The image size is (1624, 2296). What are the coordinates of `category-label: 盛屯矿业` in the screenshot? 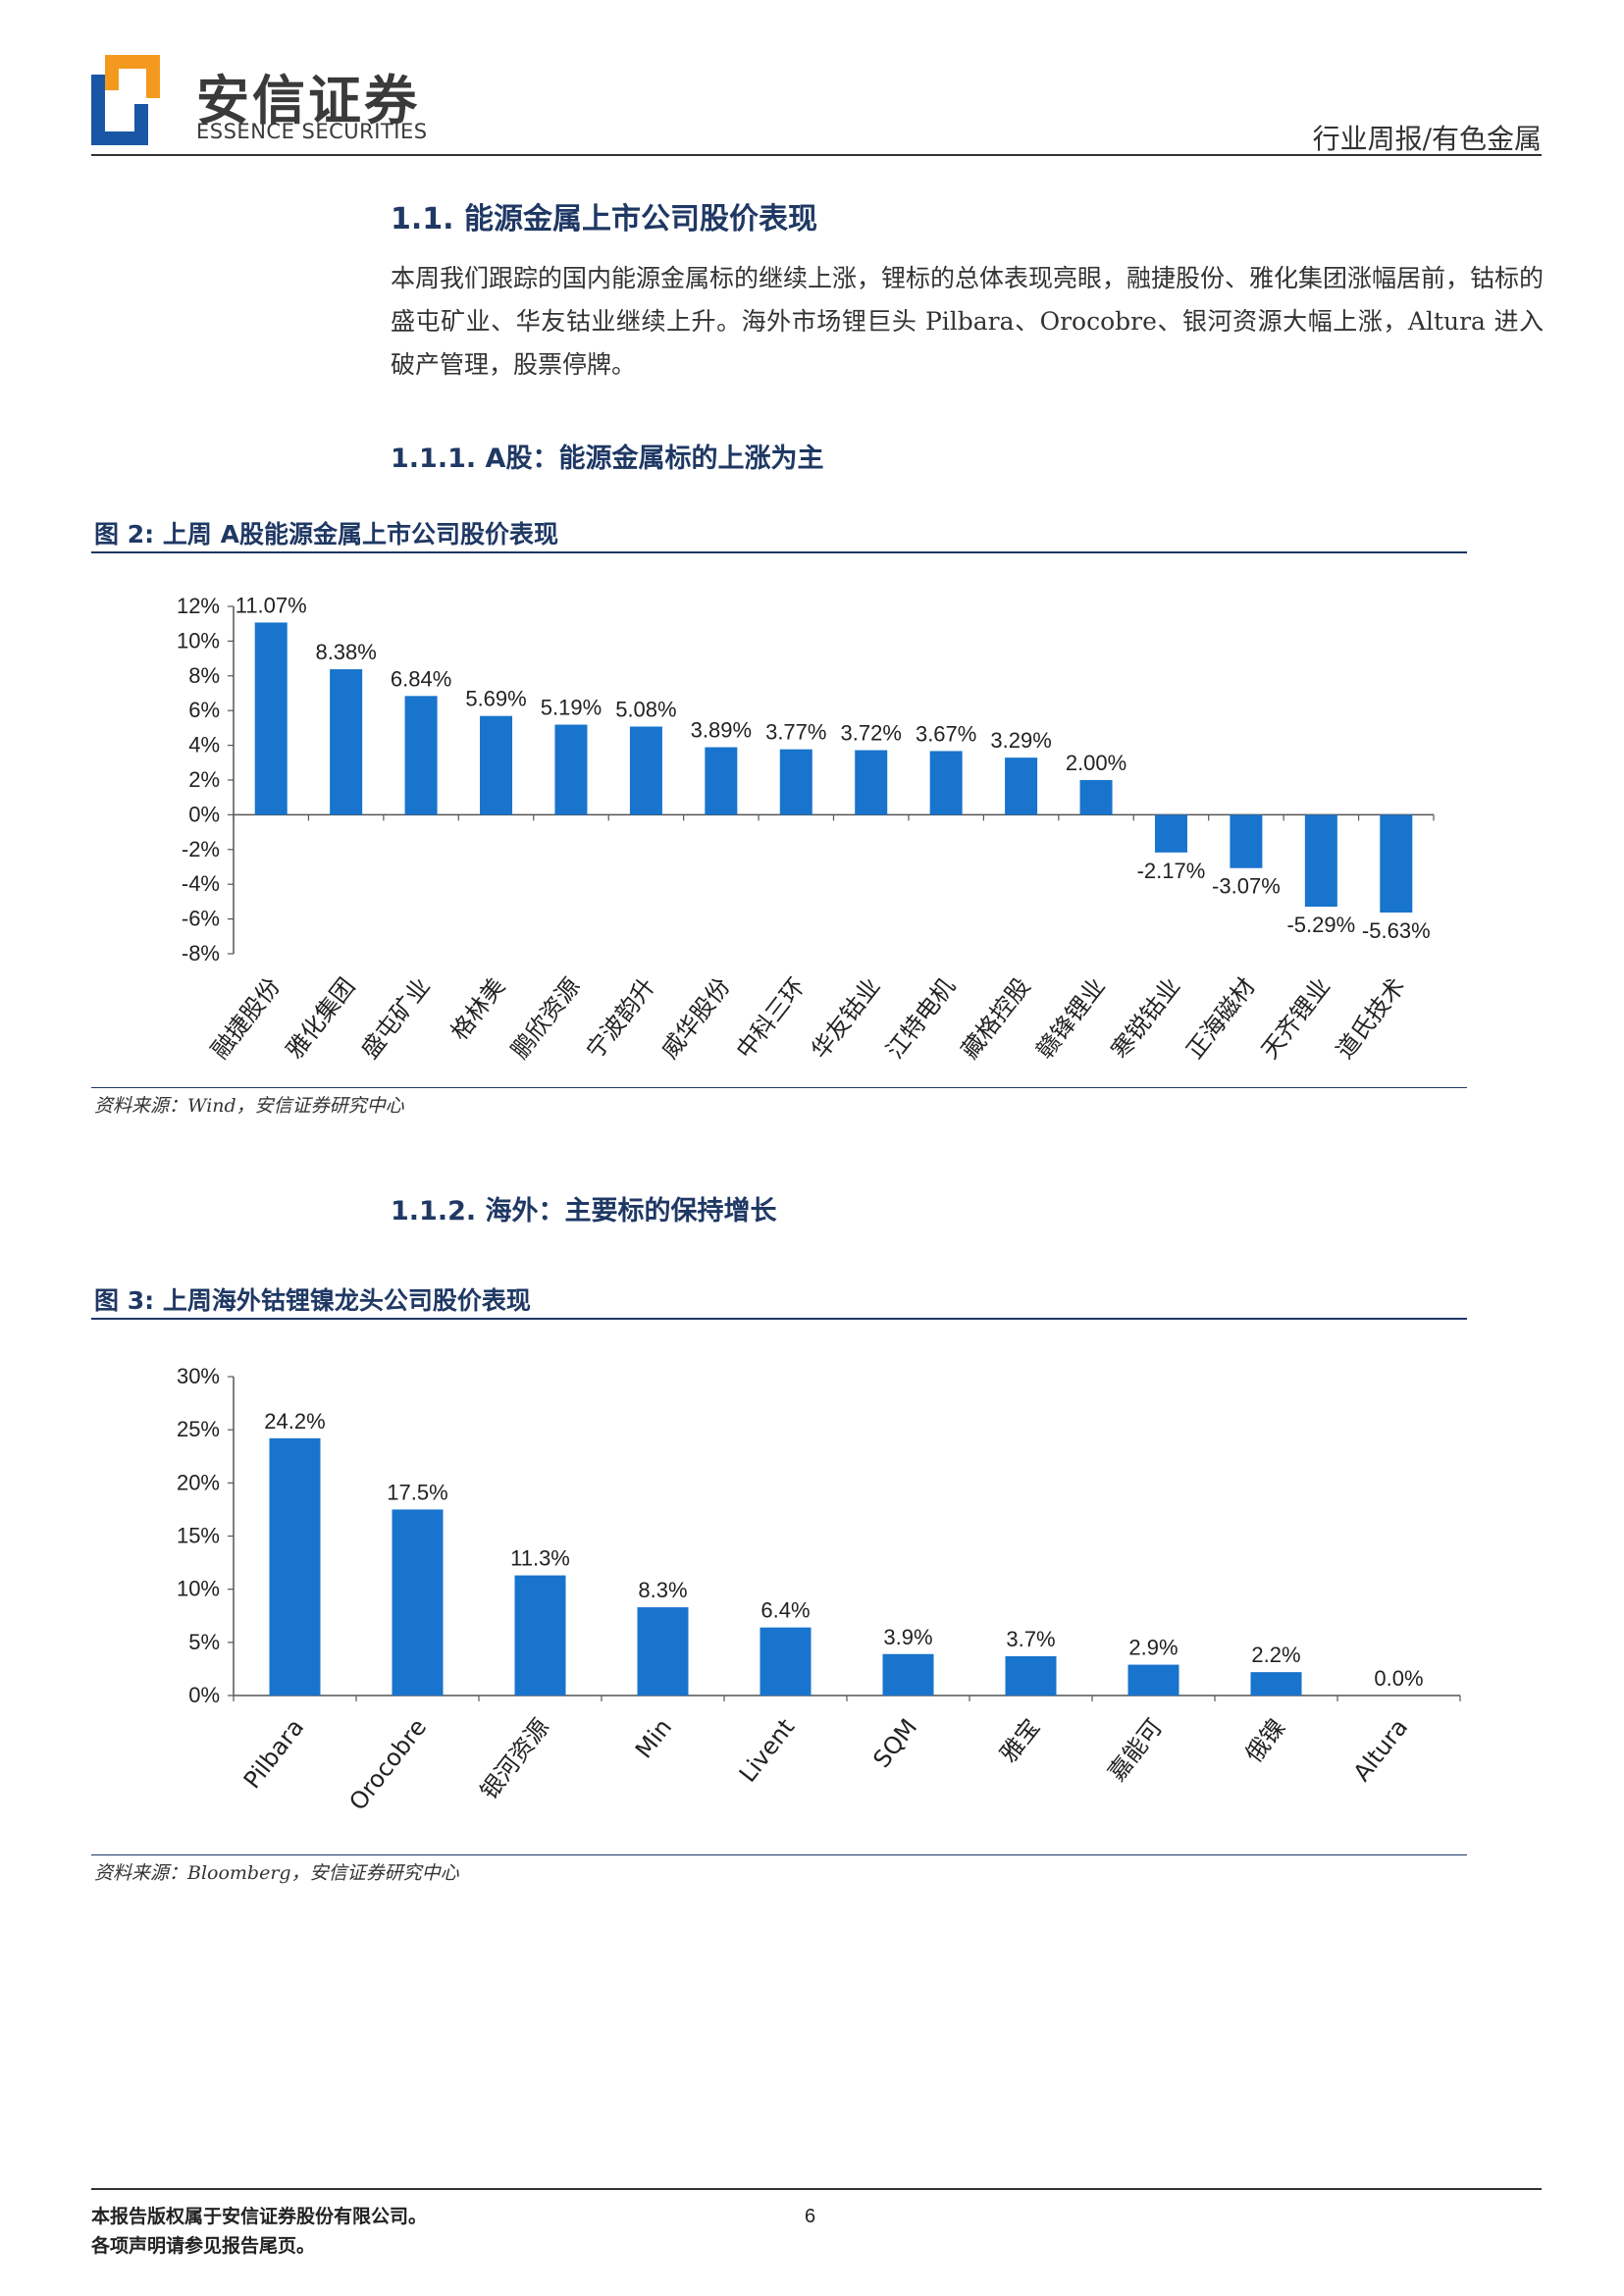 It's located at (396, 1018).